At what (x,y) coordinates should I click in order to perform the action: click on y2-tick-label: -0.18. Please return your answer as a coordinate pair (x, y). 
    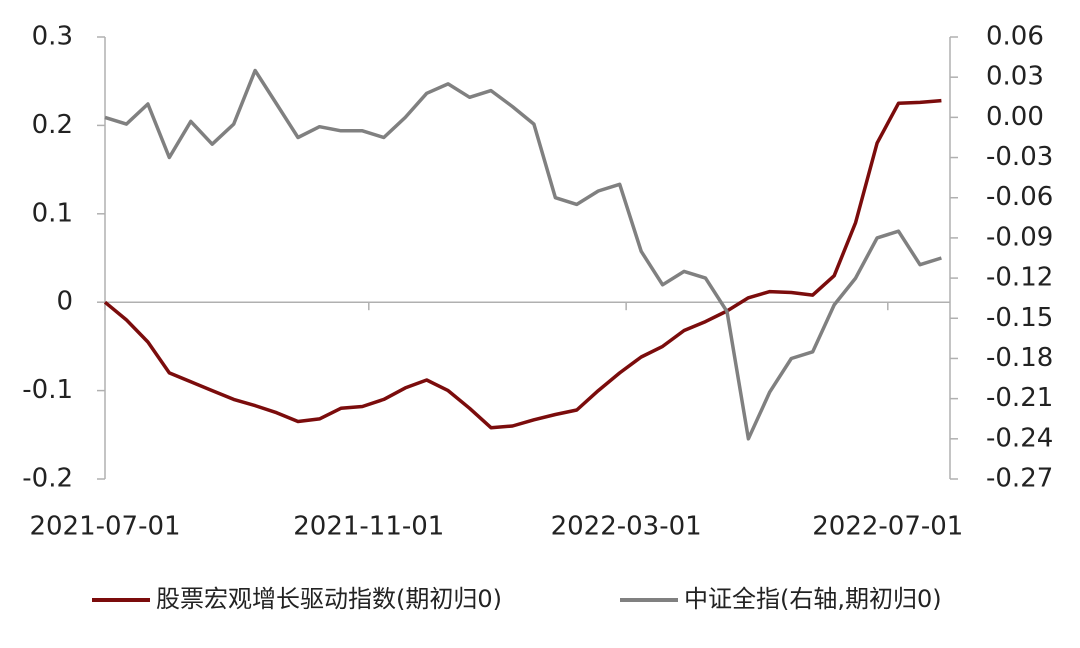
    Looking at the image, I should click on (1019, 358).